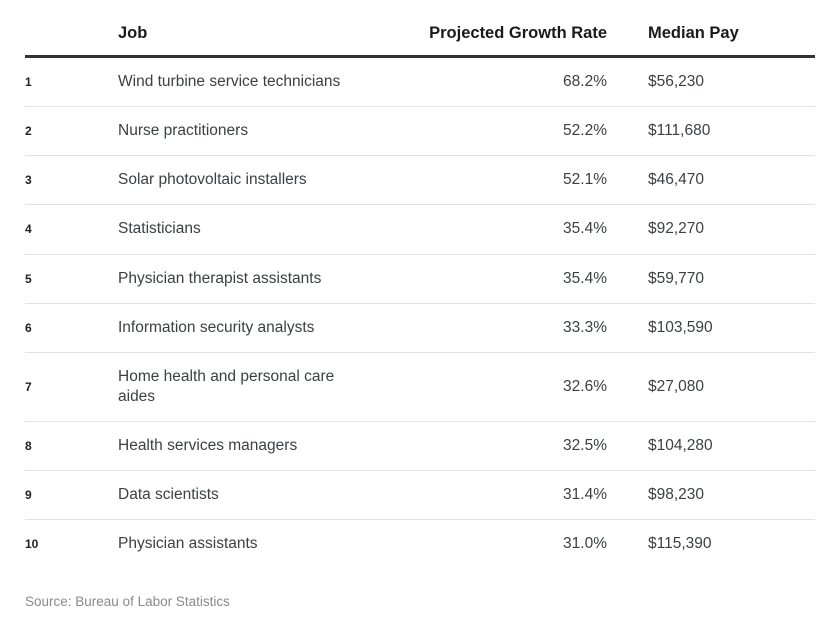 Image resolution: width=824 pixels, height=636 pixels. Describe the element at coordinates (159, 229) in the screenshot. I see `job-name-cell: Statisticians` at that location.